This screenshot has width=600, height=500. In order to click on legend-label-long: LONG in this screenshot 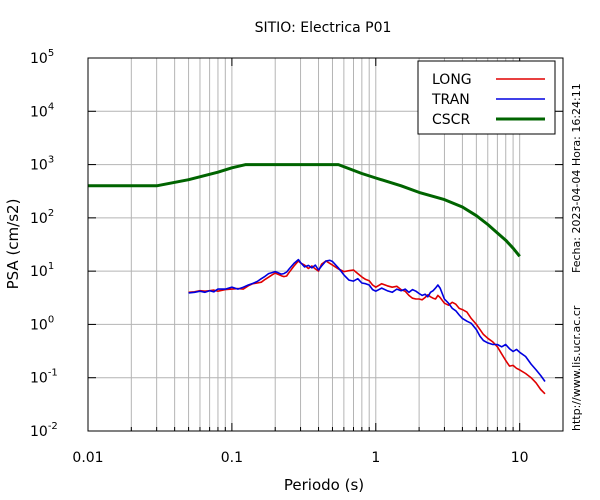, I will do `click(452, 80)`.